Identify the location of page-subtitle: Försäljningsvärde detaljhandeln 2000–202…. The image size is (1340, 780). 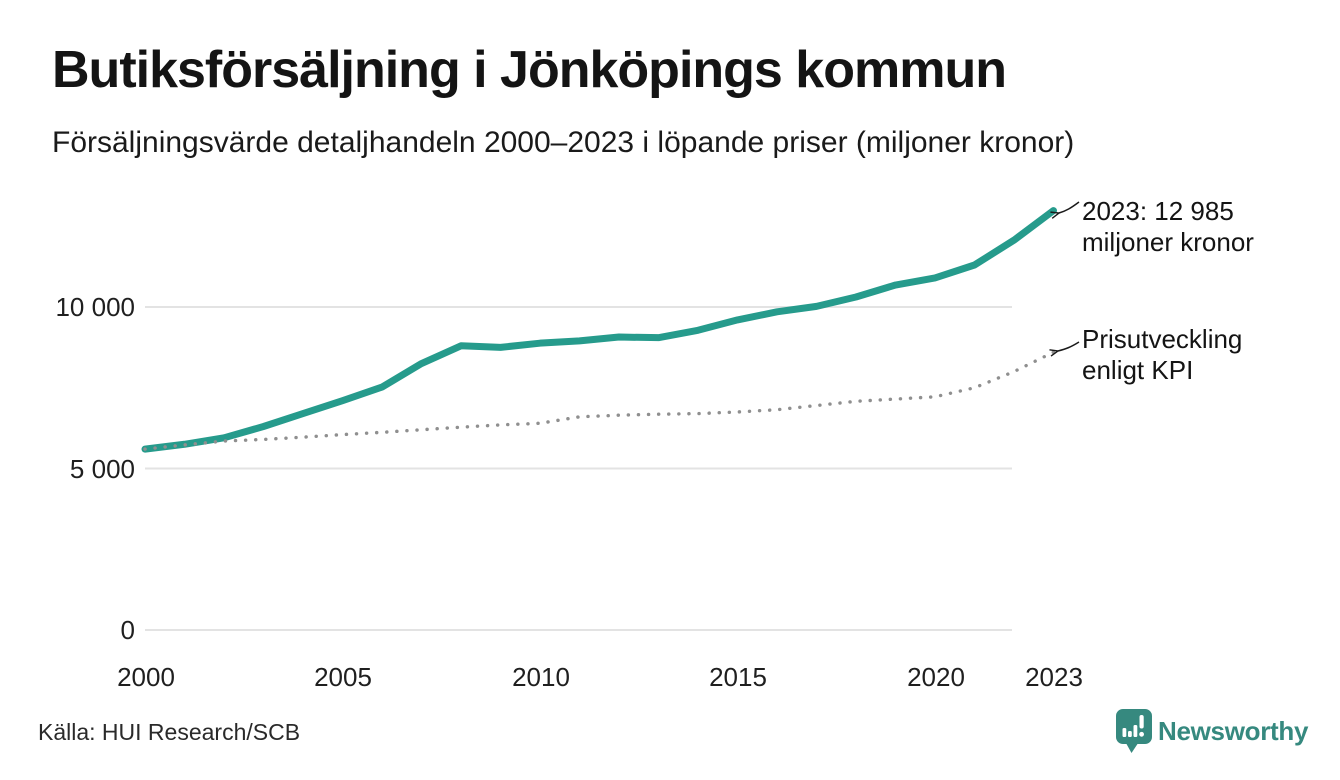
(563, 142).